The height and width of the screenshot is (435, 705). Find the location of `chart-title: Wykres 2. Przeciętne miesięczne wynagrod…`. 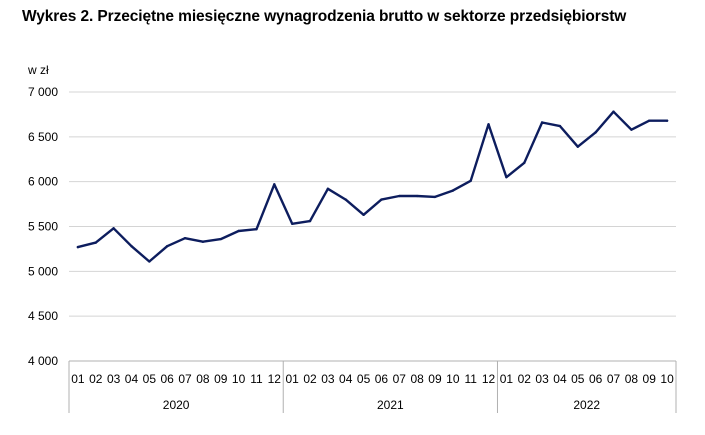

chart-title: Wykres 2. Przeciętne miesięczne wynagrod… is located at coordinates (324, 16).